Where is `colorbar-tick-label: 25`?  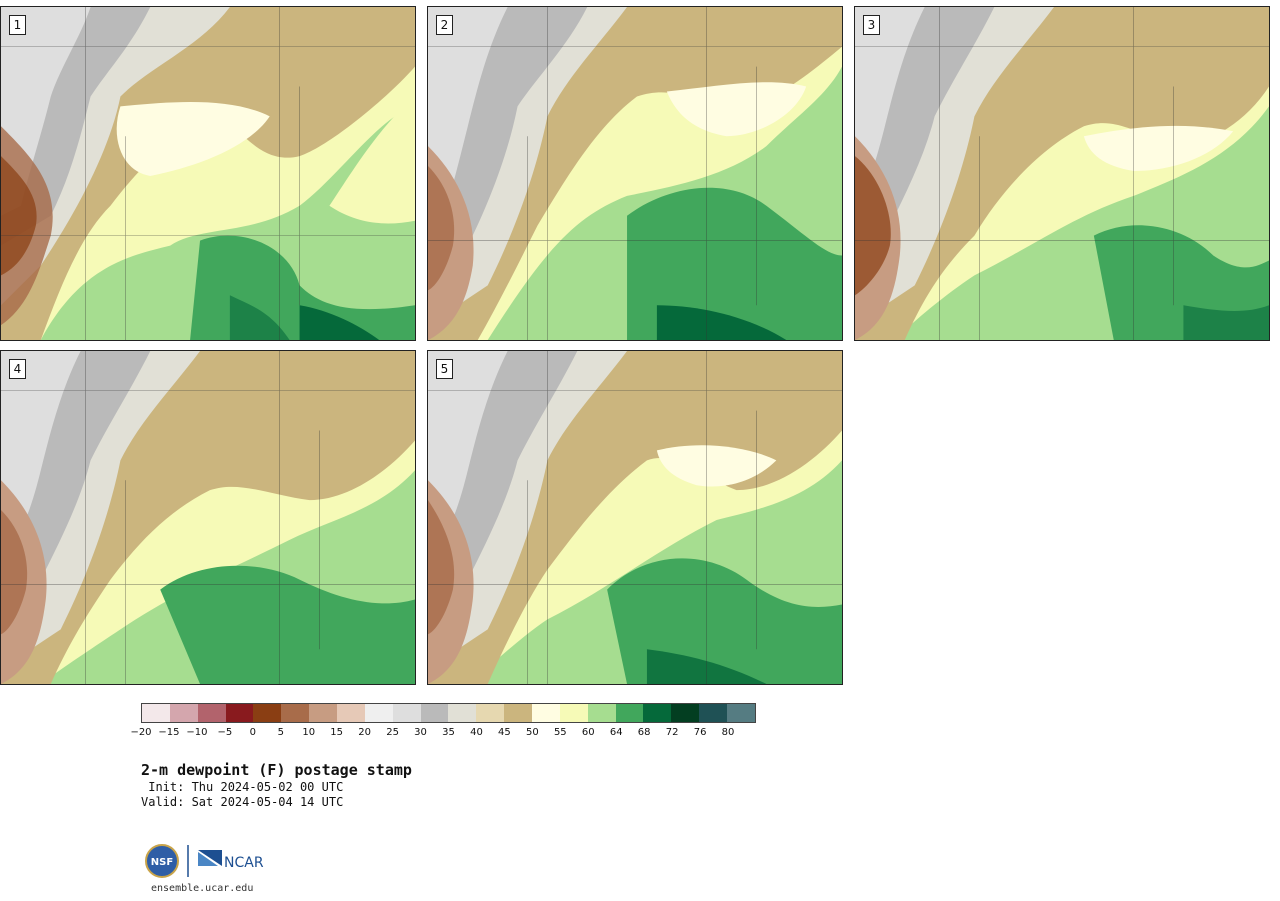
colorbar-tick-label: 25 is located at coordinates (392, 732).